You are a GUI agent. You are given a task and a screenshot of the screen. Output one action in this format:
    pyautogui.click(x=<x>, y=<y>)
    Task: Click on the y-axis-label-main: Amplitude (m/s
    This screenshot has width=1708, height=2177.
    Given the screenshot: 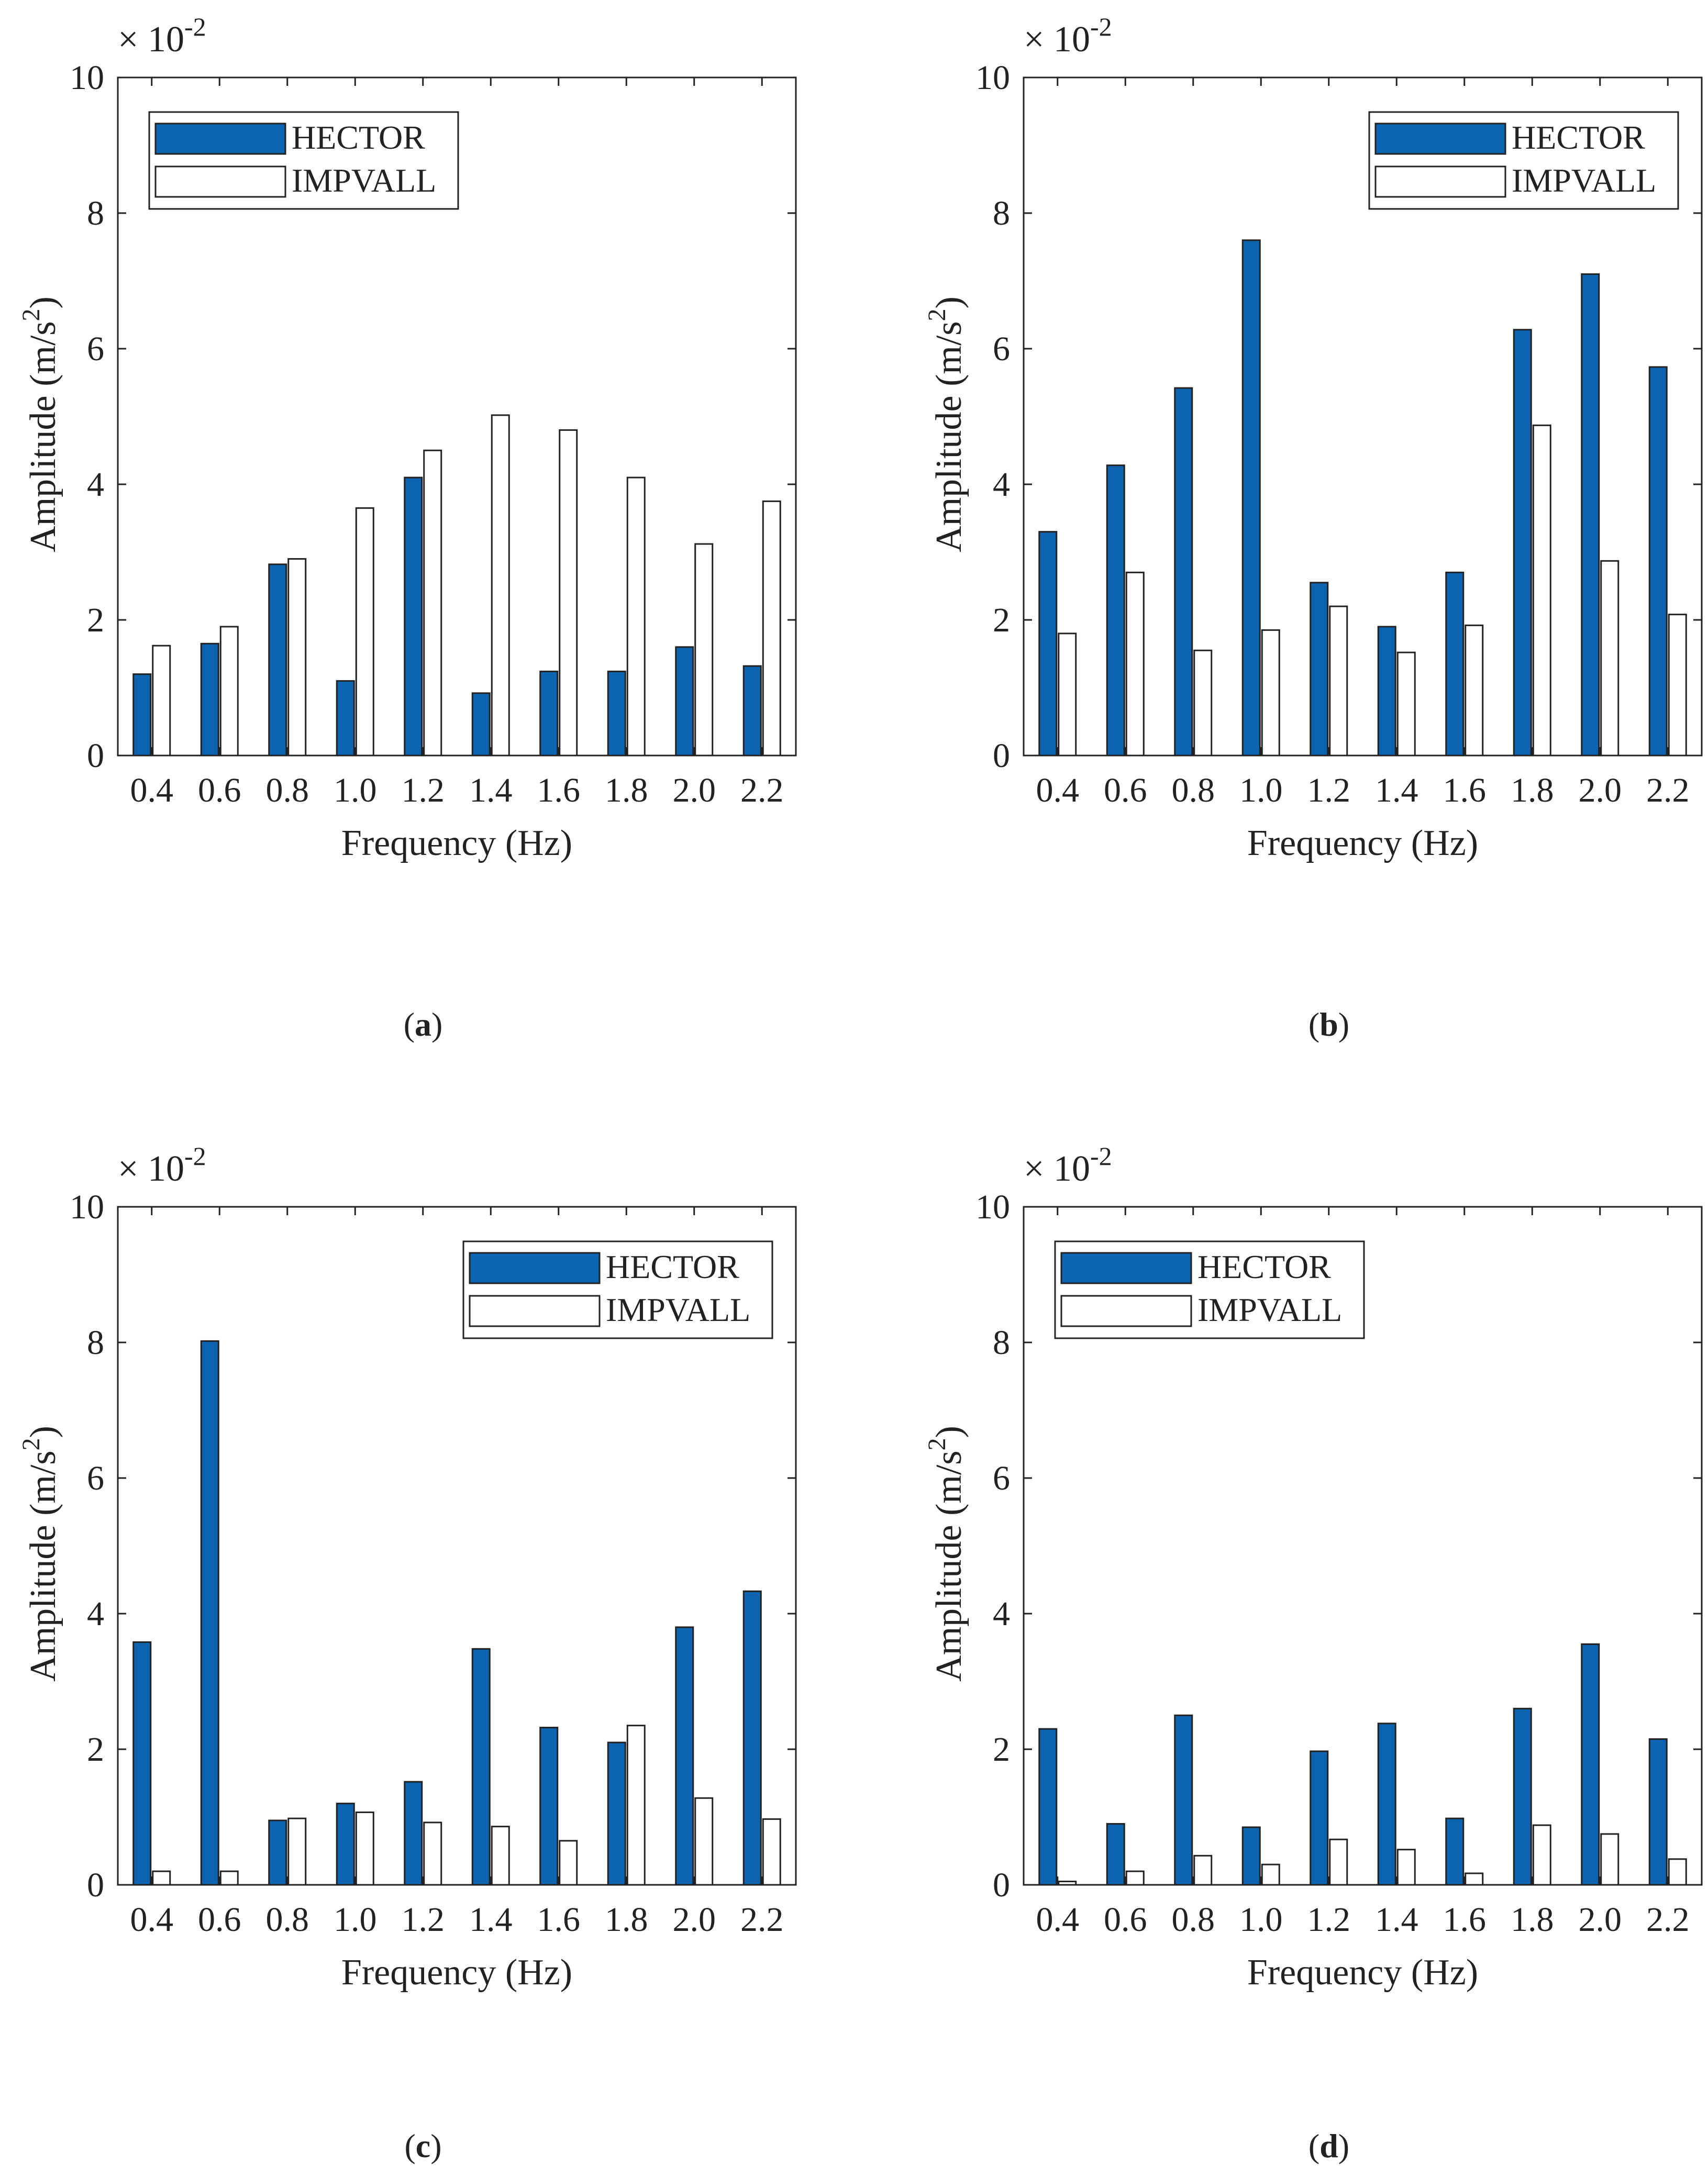 What is the action you would take?
    pyautogui.click(x=949, y=1565)
    